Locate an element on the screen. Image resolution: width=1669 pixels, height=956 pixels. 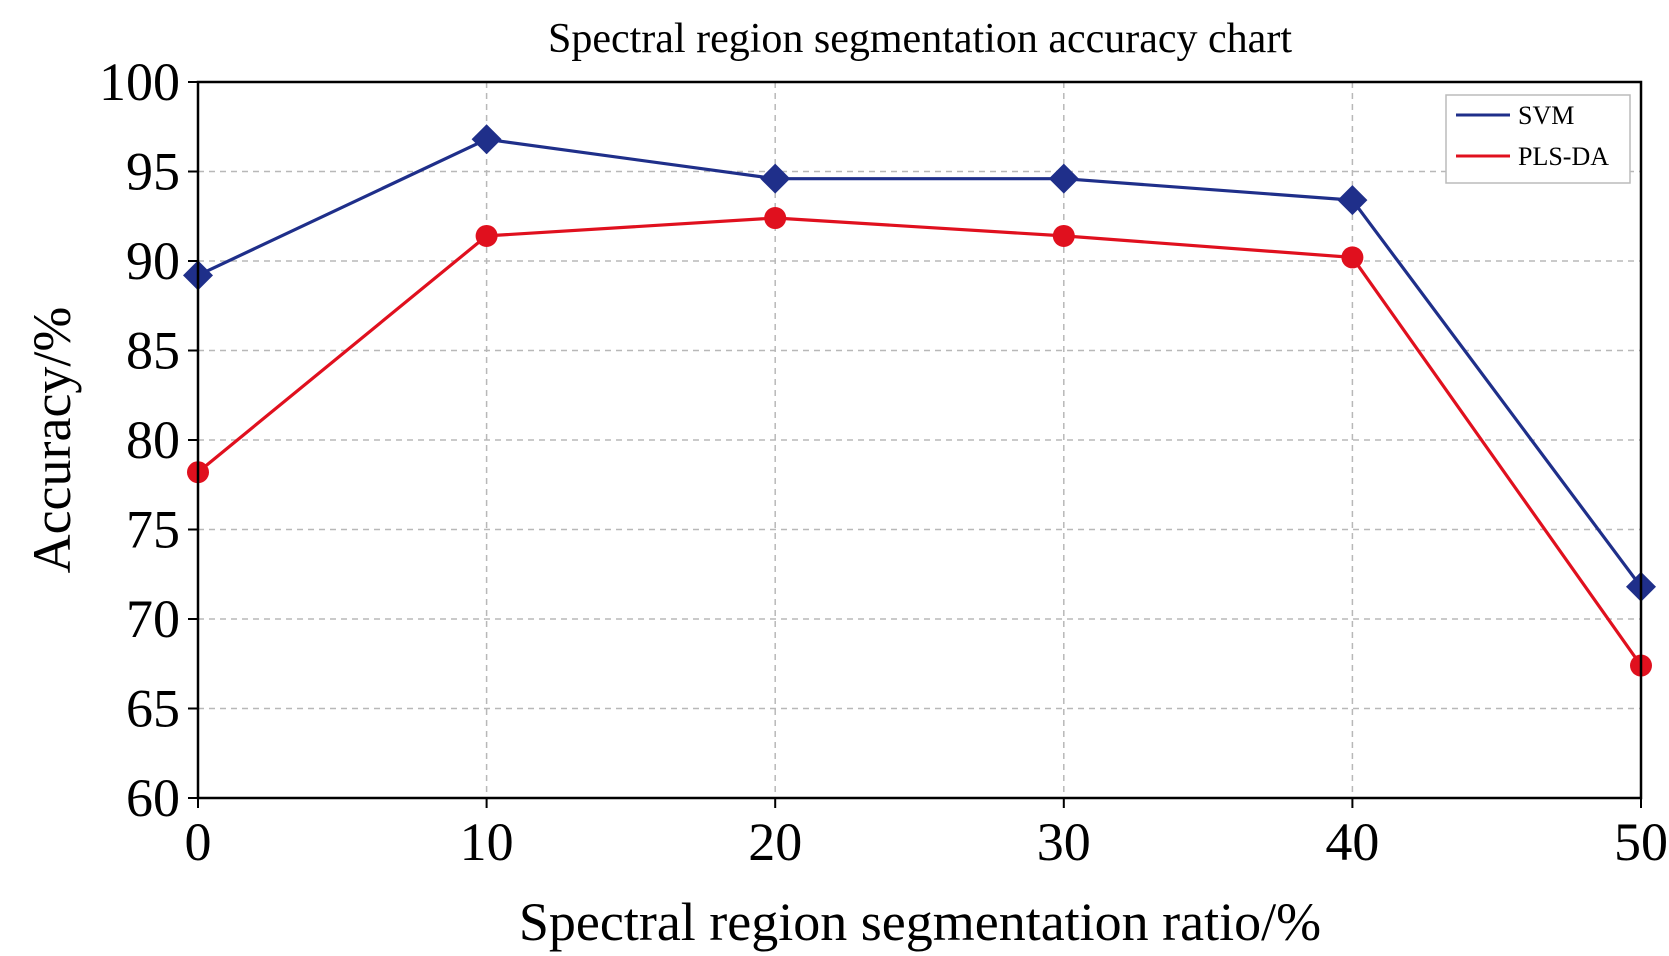
legend-box is located at coordinates (1538, 139).